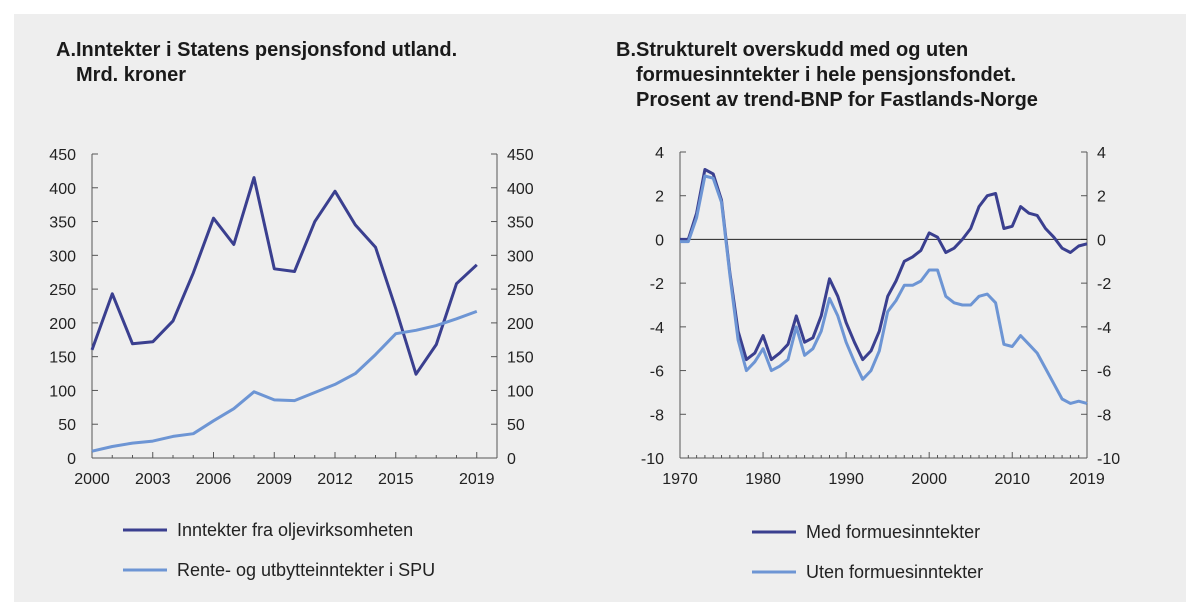 The image size is (1200, 616). What do you see at coordinates (846, 479) in the screenshot?
I see `panel-b-xtick-label: 1990` at bounding box center [846, 479].